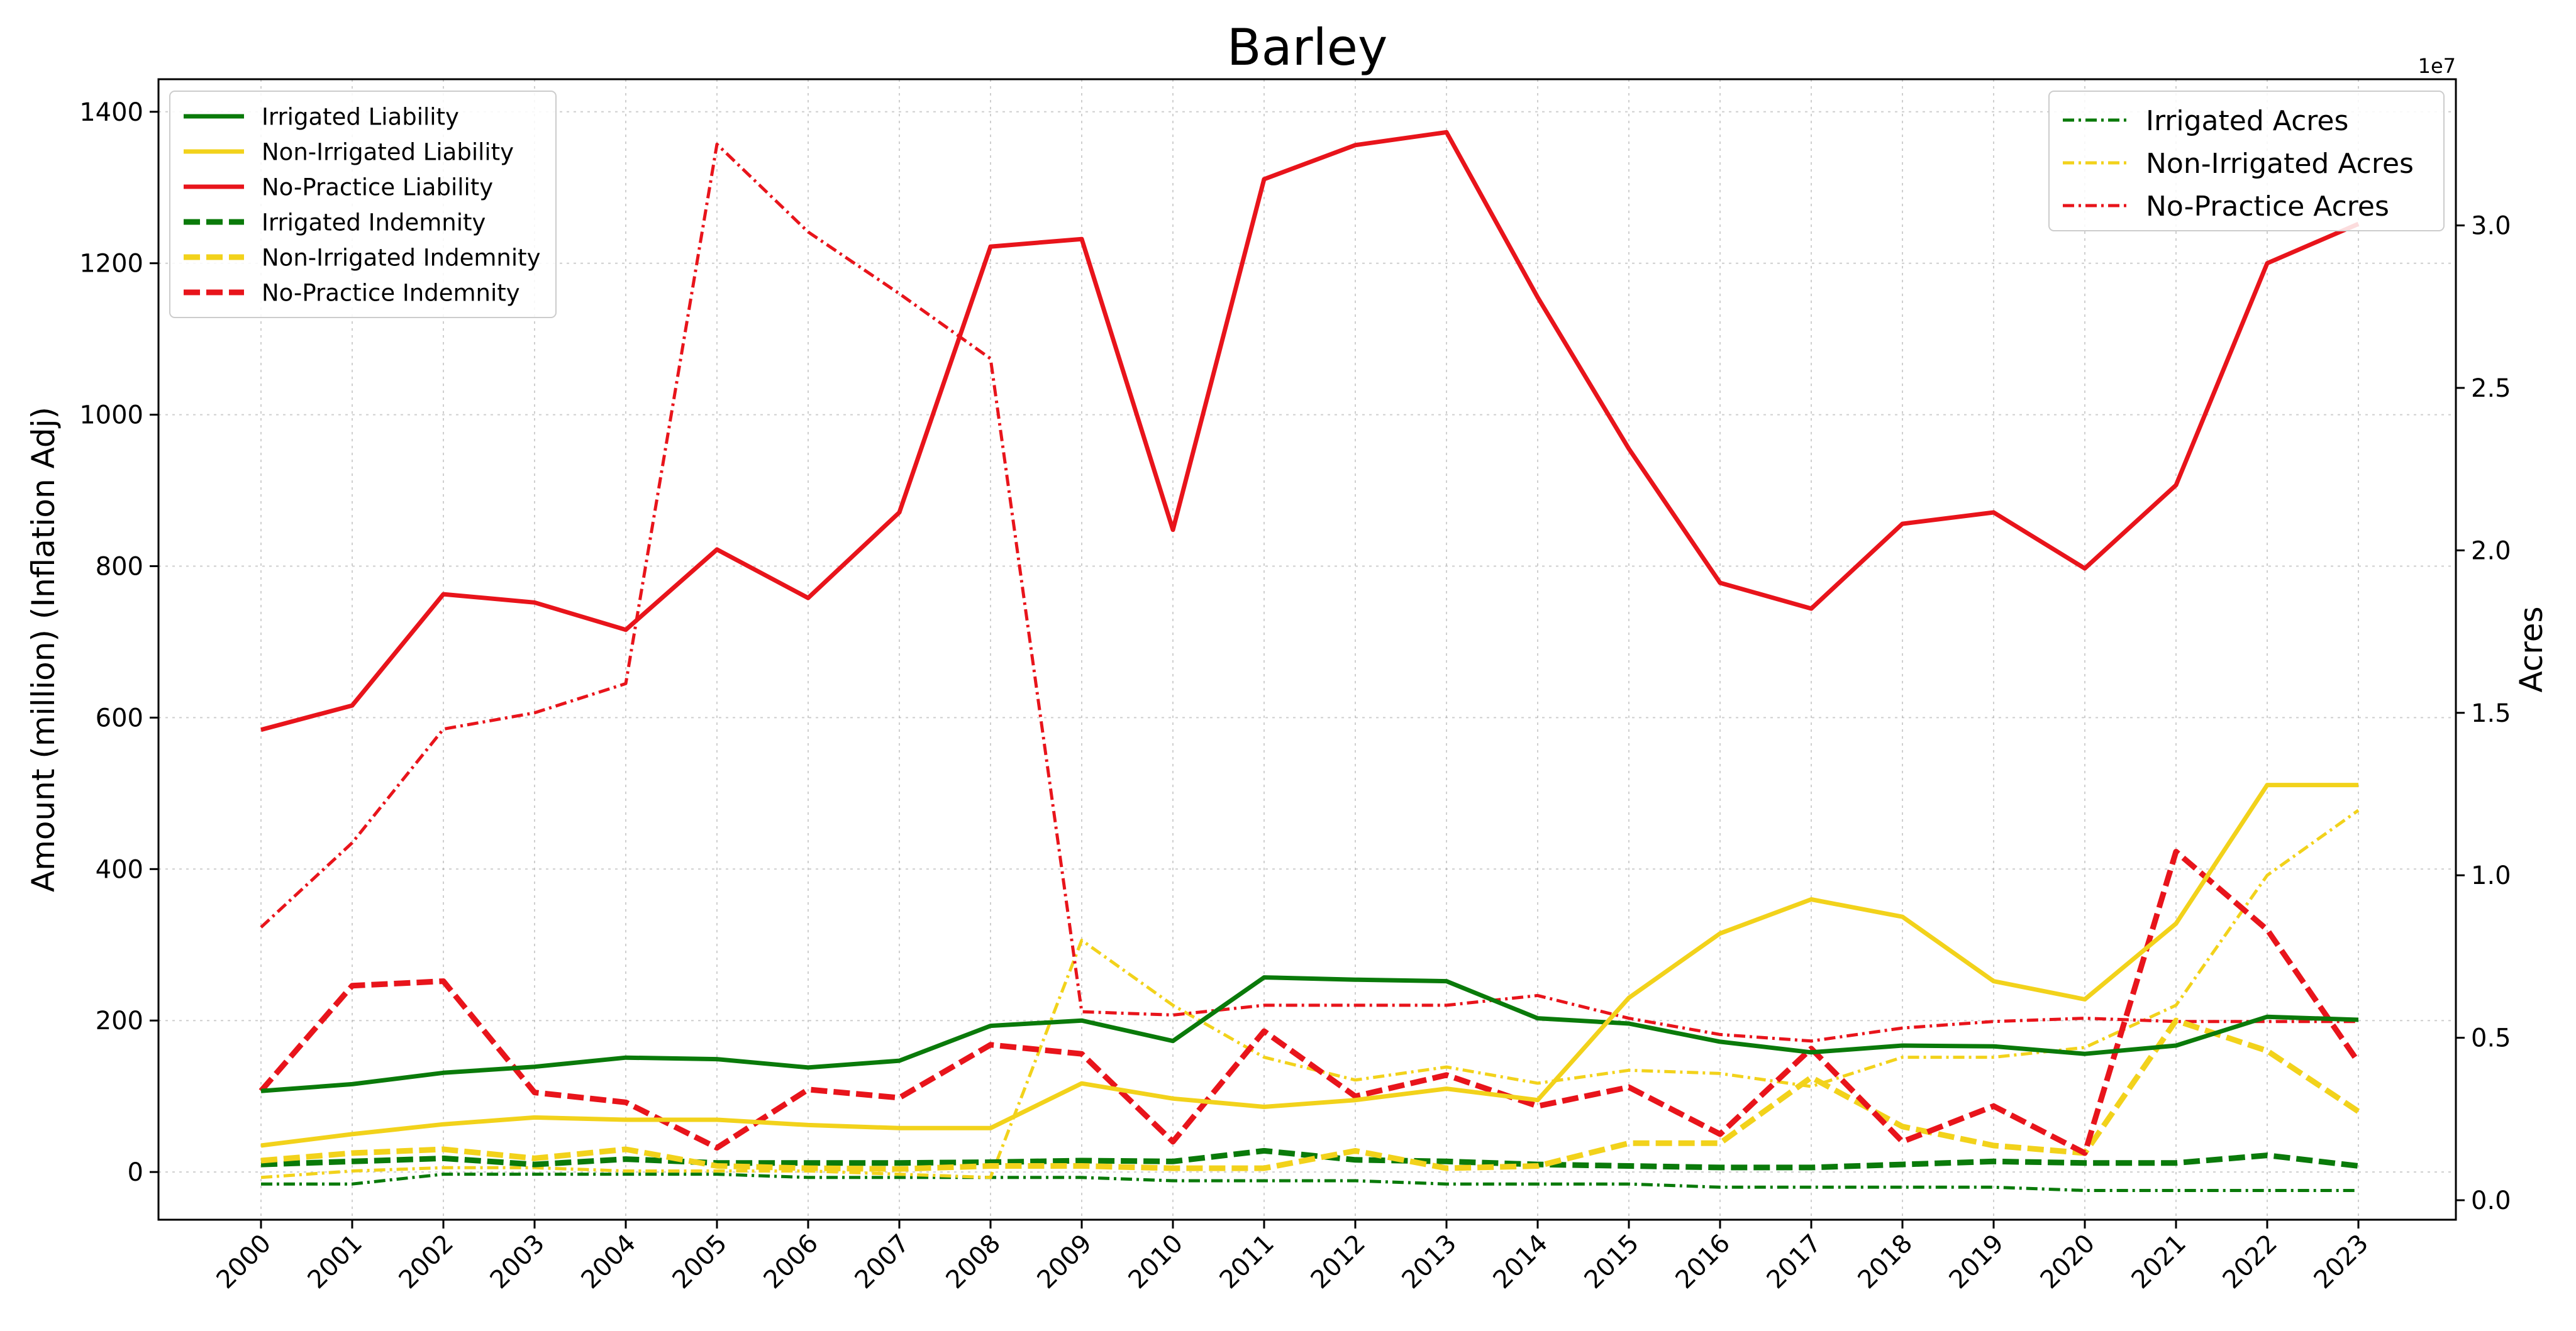 The image size is (2576, 1331). What do you see at coordinates (1310, 1094) in the screenshot?
I see `series-line-non-irrigated-indemnity` at bounding box center [1310, 1094].